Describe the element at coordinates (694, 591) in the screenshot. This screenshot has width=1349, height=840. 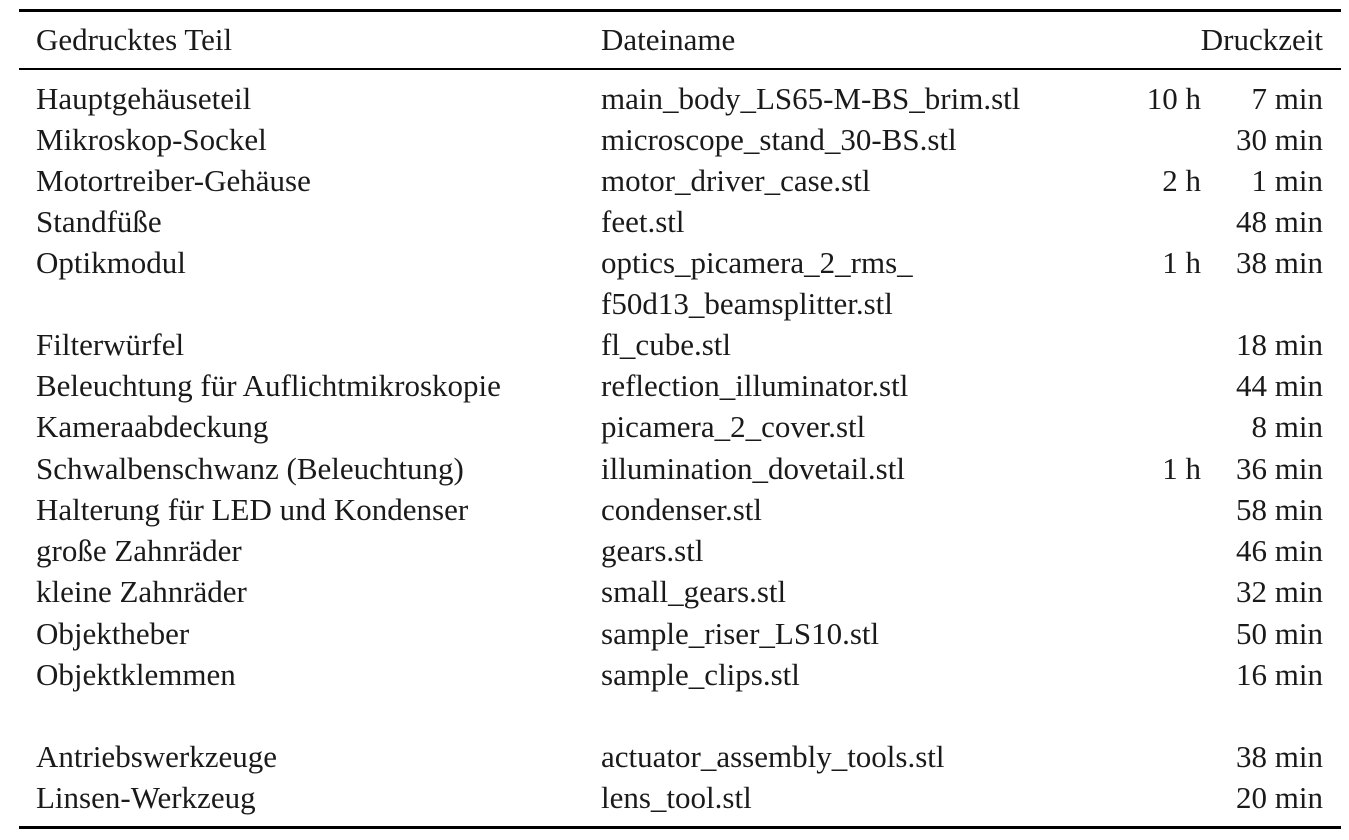
I see `row-file: small_gears.stl` at that location.